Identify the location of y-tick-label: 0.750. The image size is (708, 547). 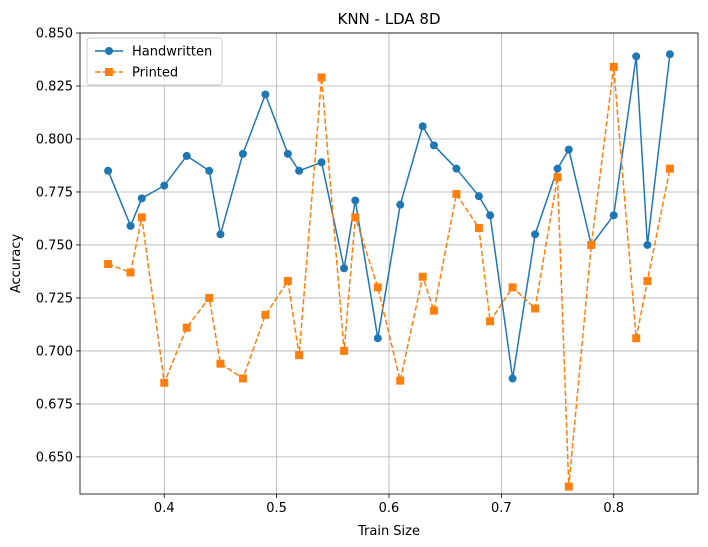
(54, 245).